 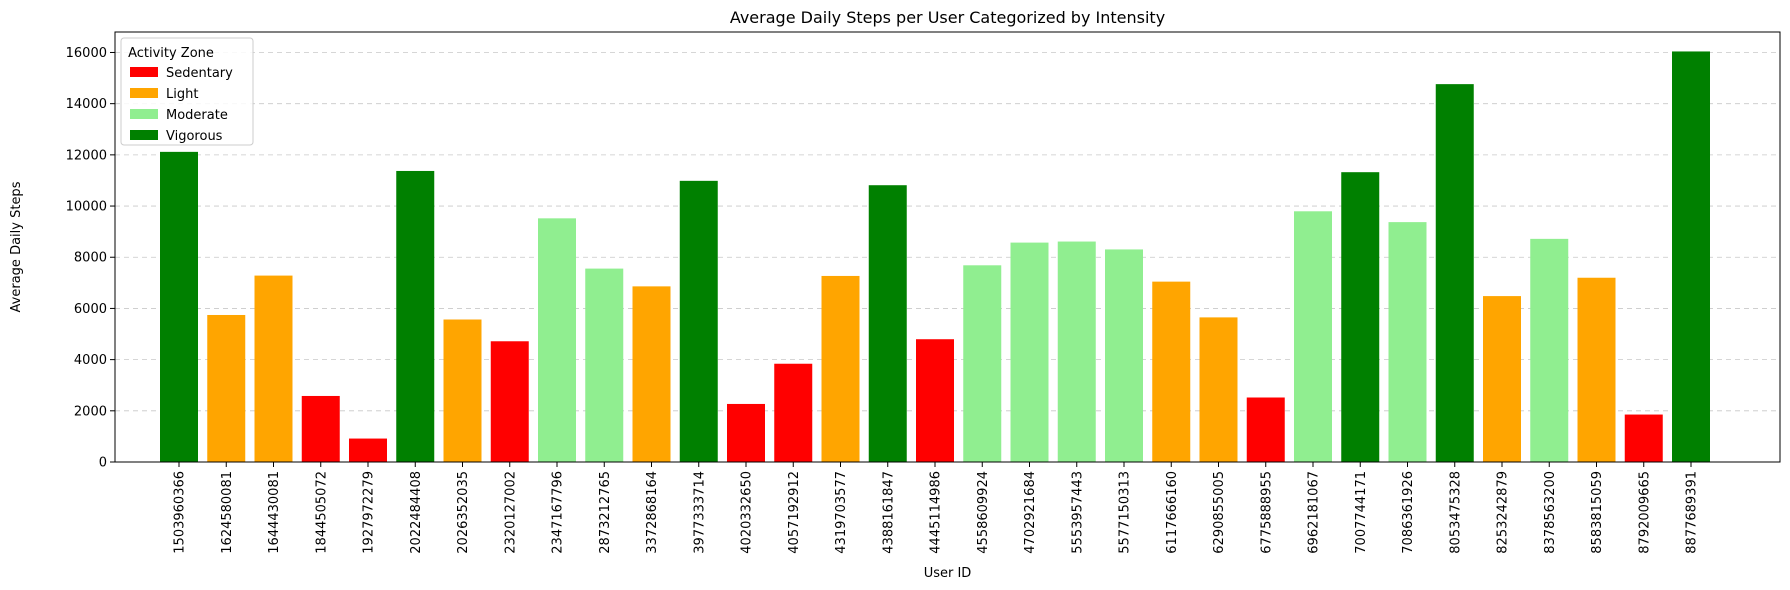 What do you see at coordinates (1172, 512) in the screenshot?
I see `x-tick-label: 6117666160` at bounding box center [1172, 512].